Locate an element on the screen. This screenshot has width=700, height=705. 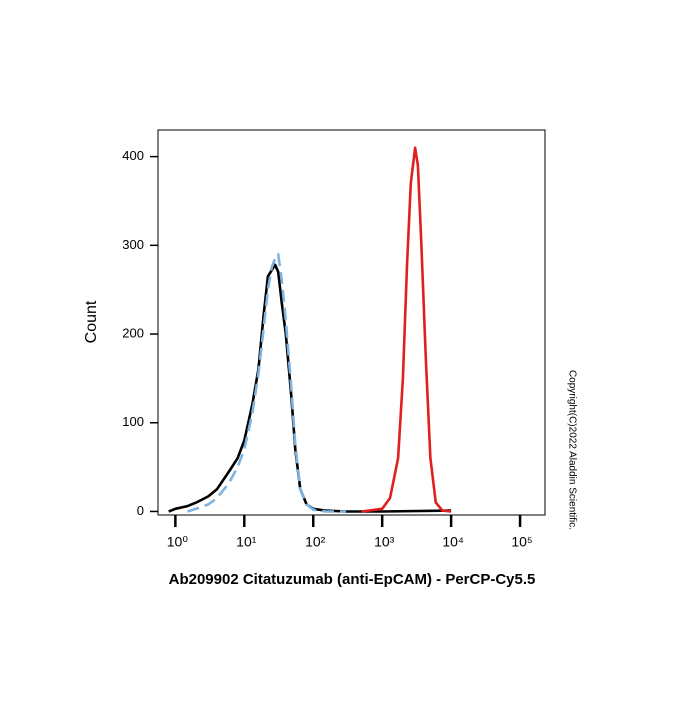
x-tick-label: 10⁰ is located at coordinates (178, 542).